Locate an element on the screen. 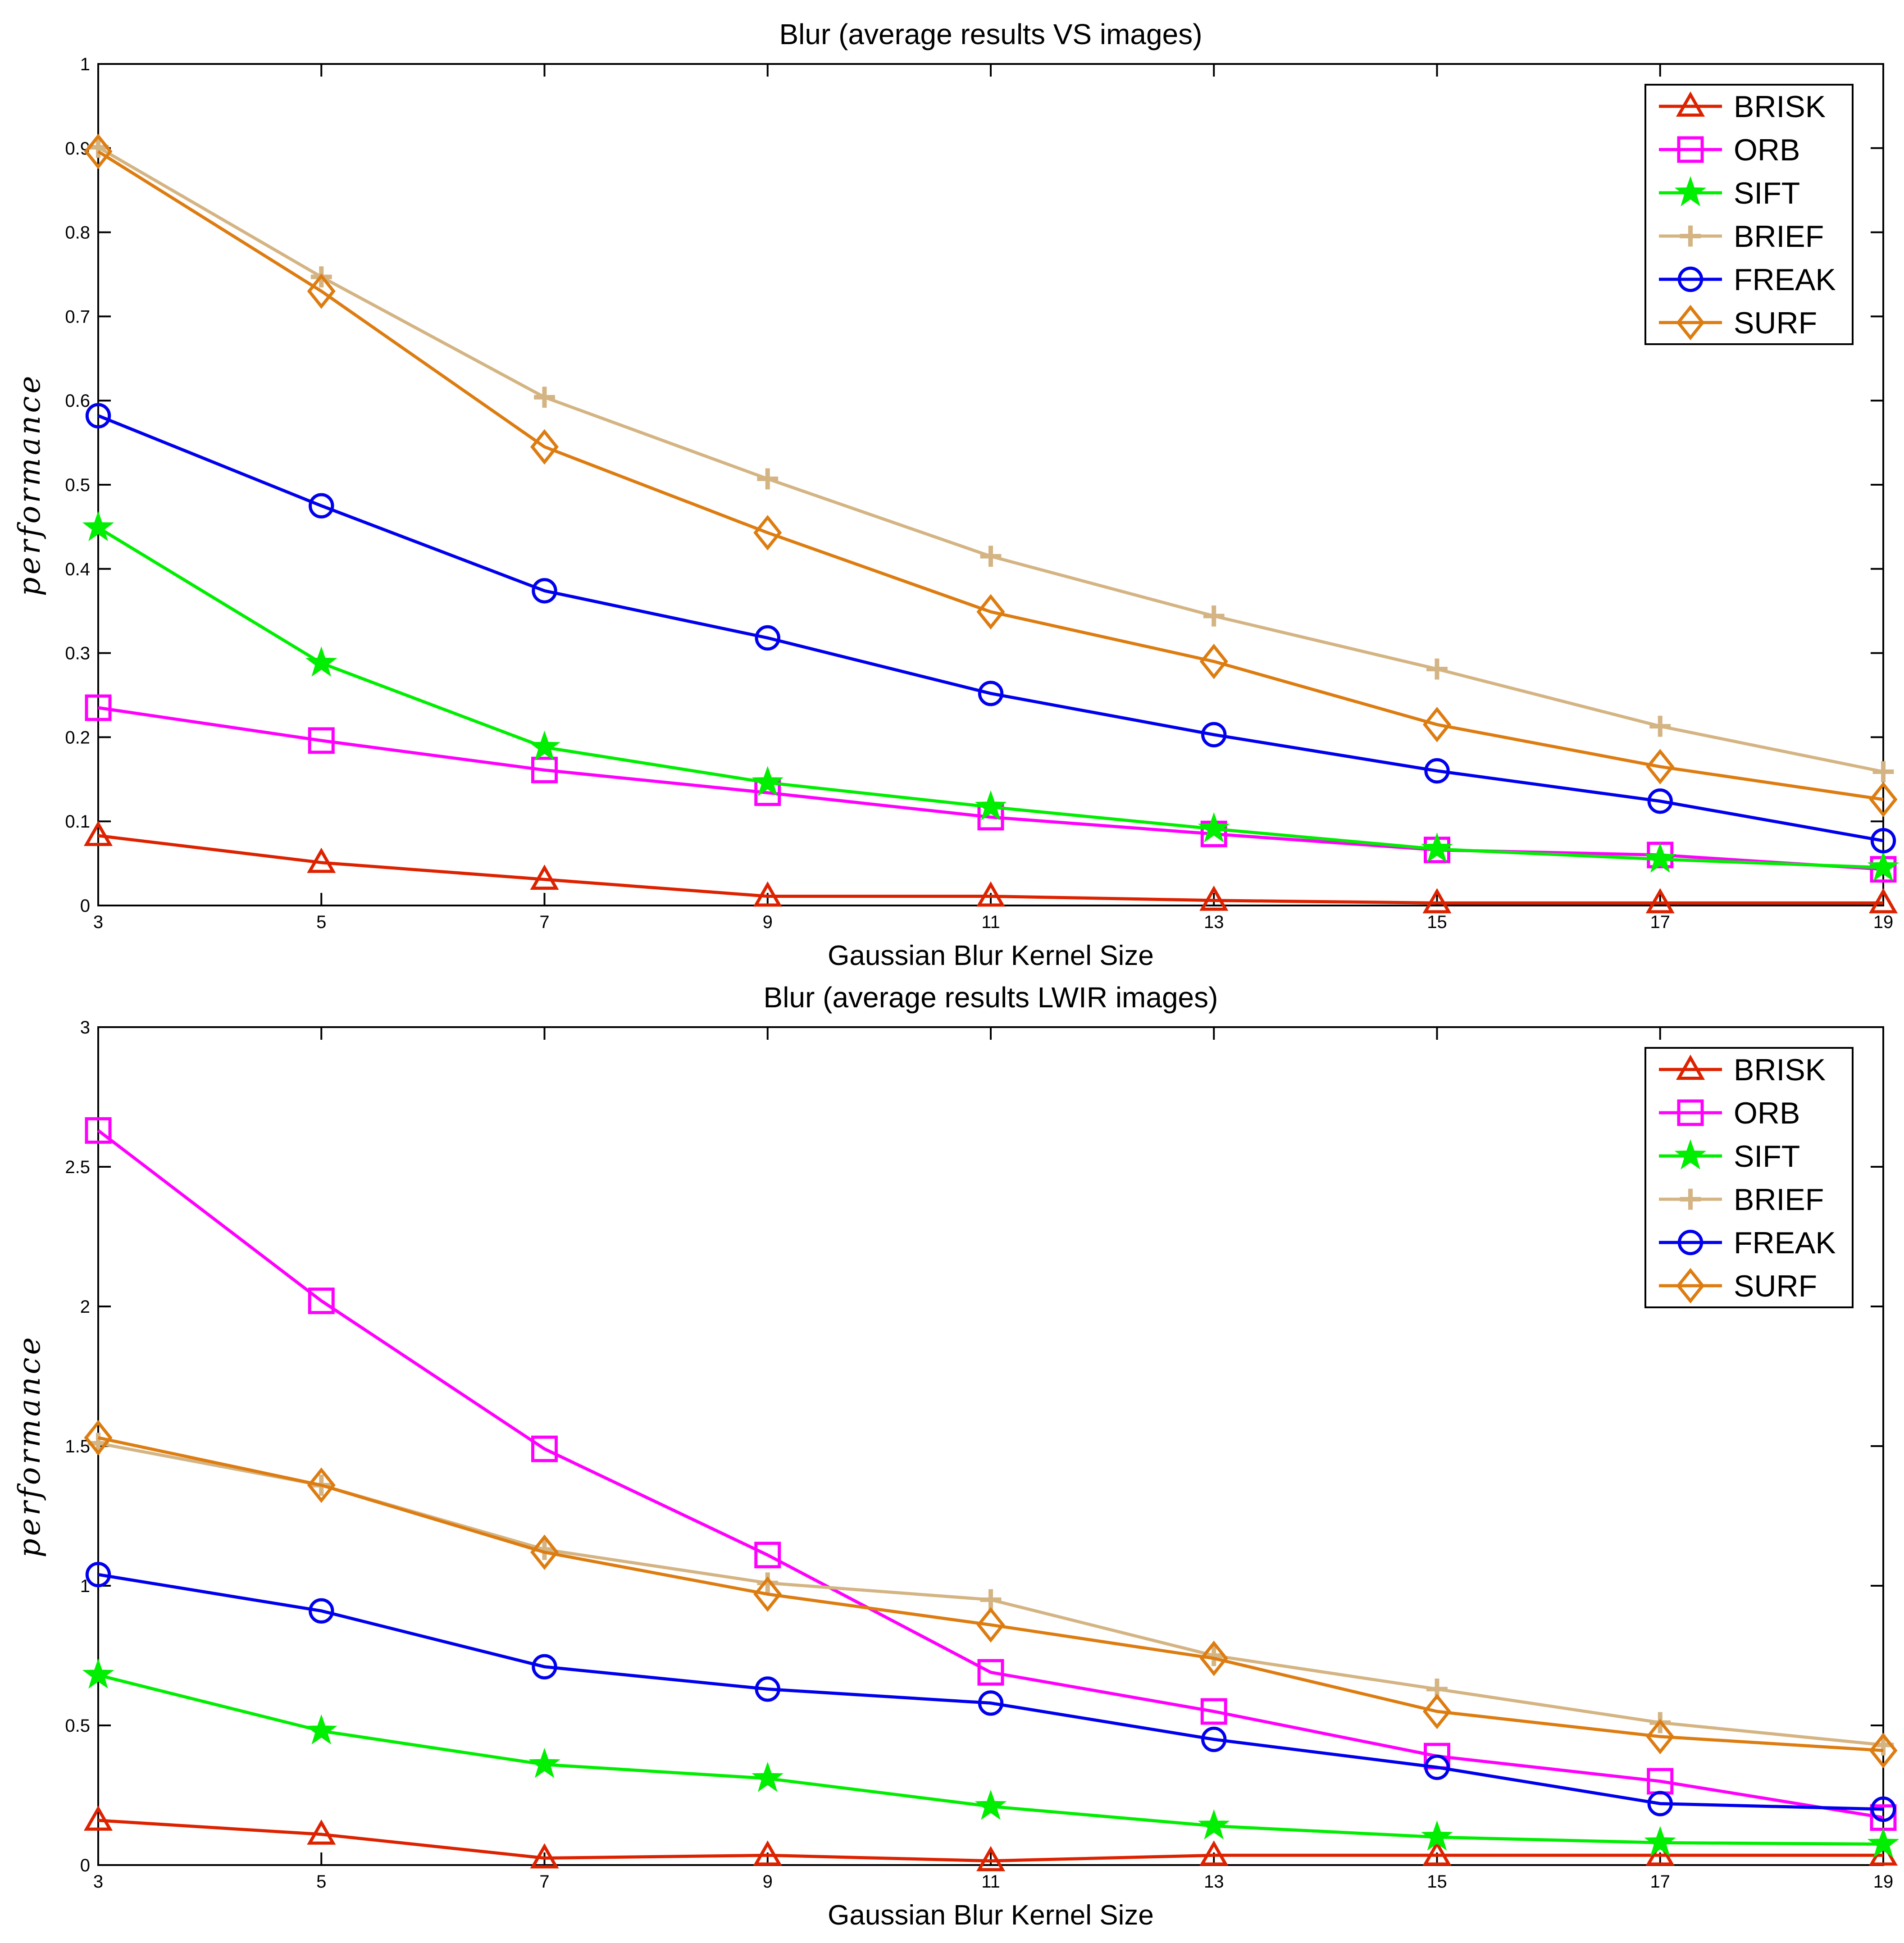 The height and width of the screenshot is (1943, 1904). legend-marker-freak is located at coordinates (1690, 1242).